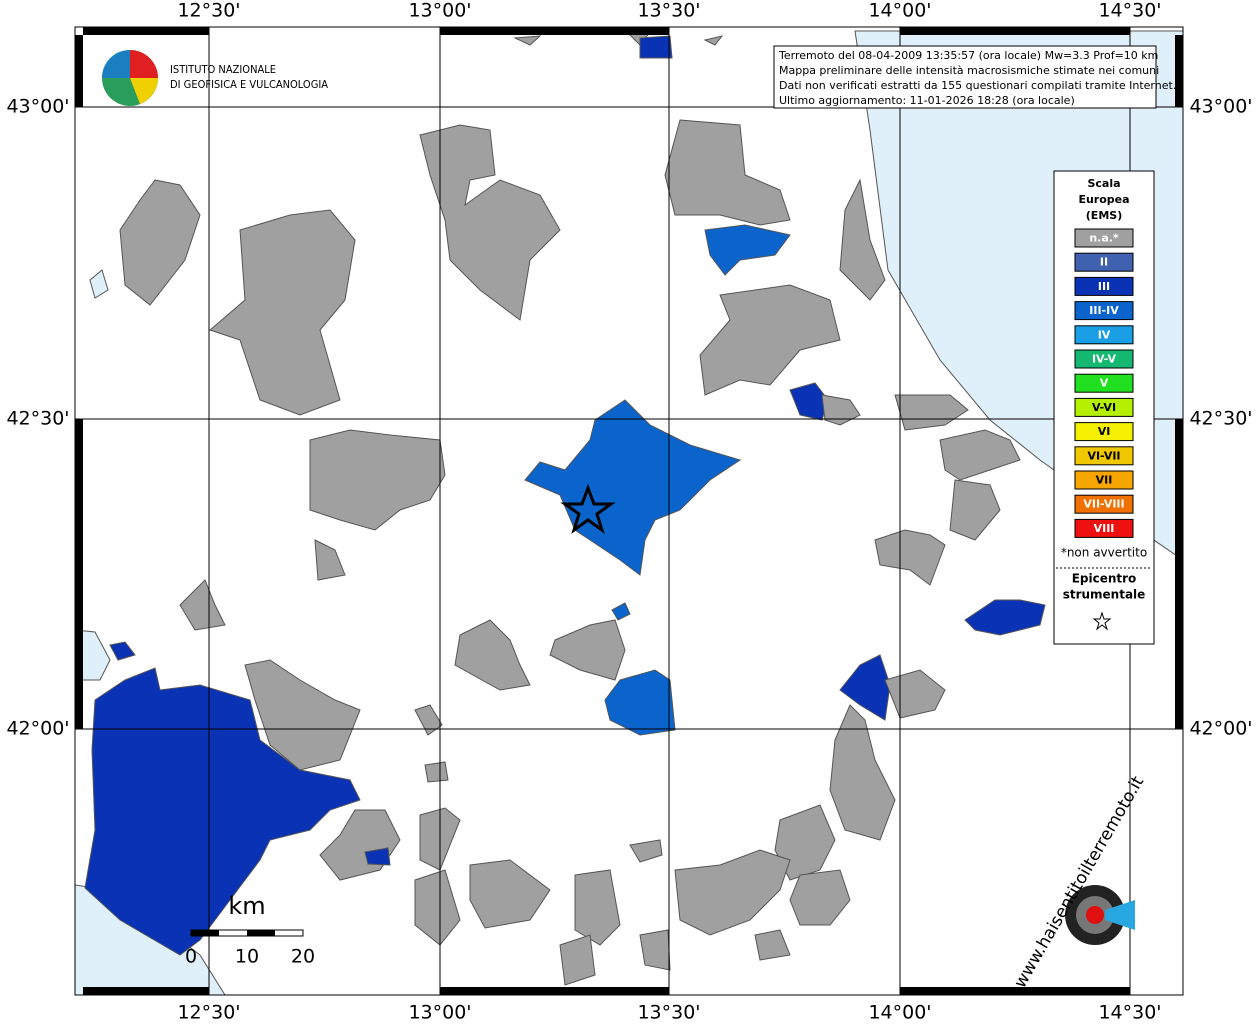  What do you see at coordinates (1103, 183) in the screenshot?
I see `legend-title: Scala` at bounding box center [1103, 183].